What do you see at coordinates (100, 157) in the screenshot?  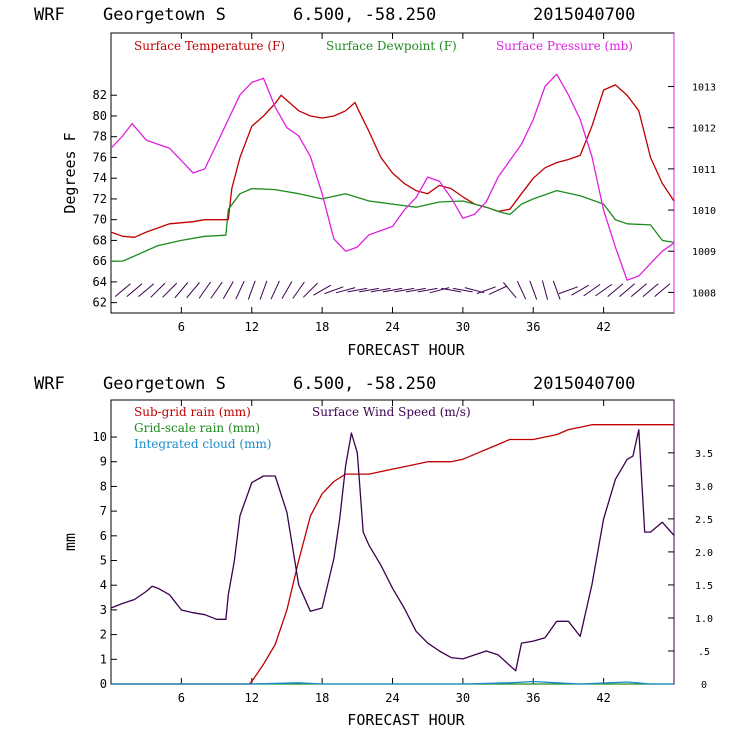 I see `p1-ytick-label-76: 76` at bounding box center [100, 157].